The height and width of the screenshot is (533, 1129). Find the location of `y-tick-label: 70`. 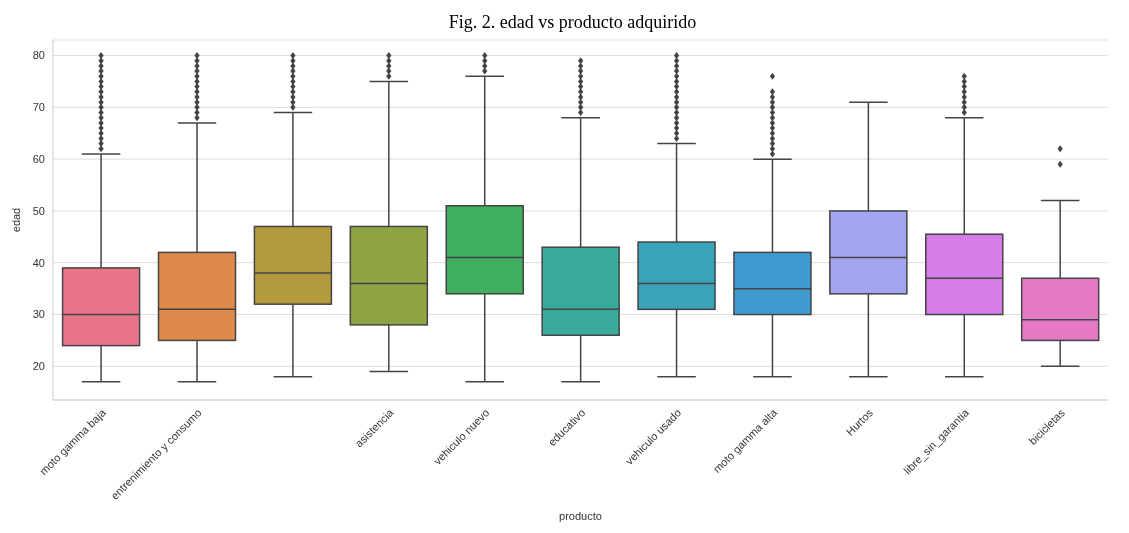

y-tick-label: 70 is located at coordinates (38, 107).